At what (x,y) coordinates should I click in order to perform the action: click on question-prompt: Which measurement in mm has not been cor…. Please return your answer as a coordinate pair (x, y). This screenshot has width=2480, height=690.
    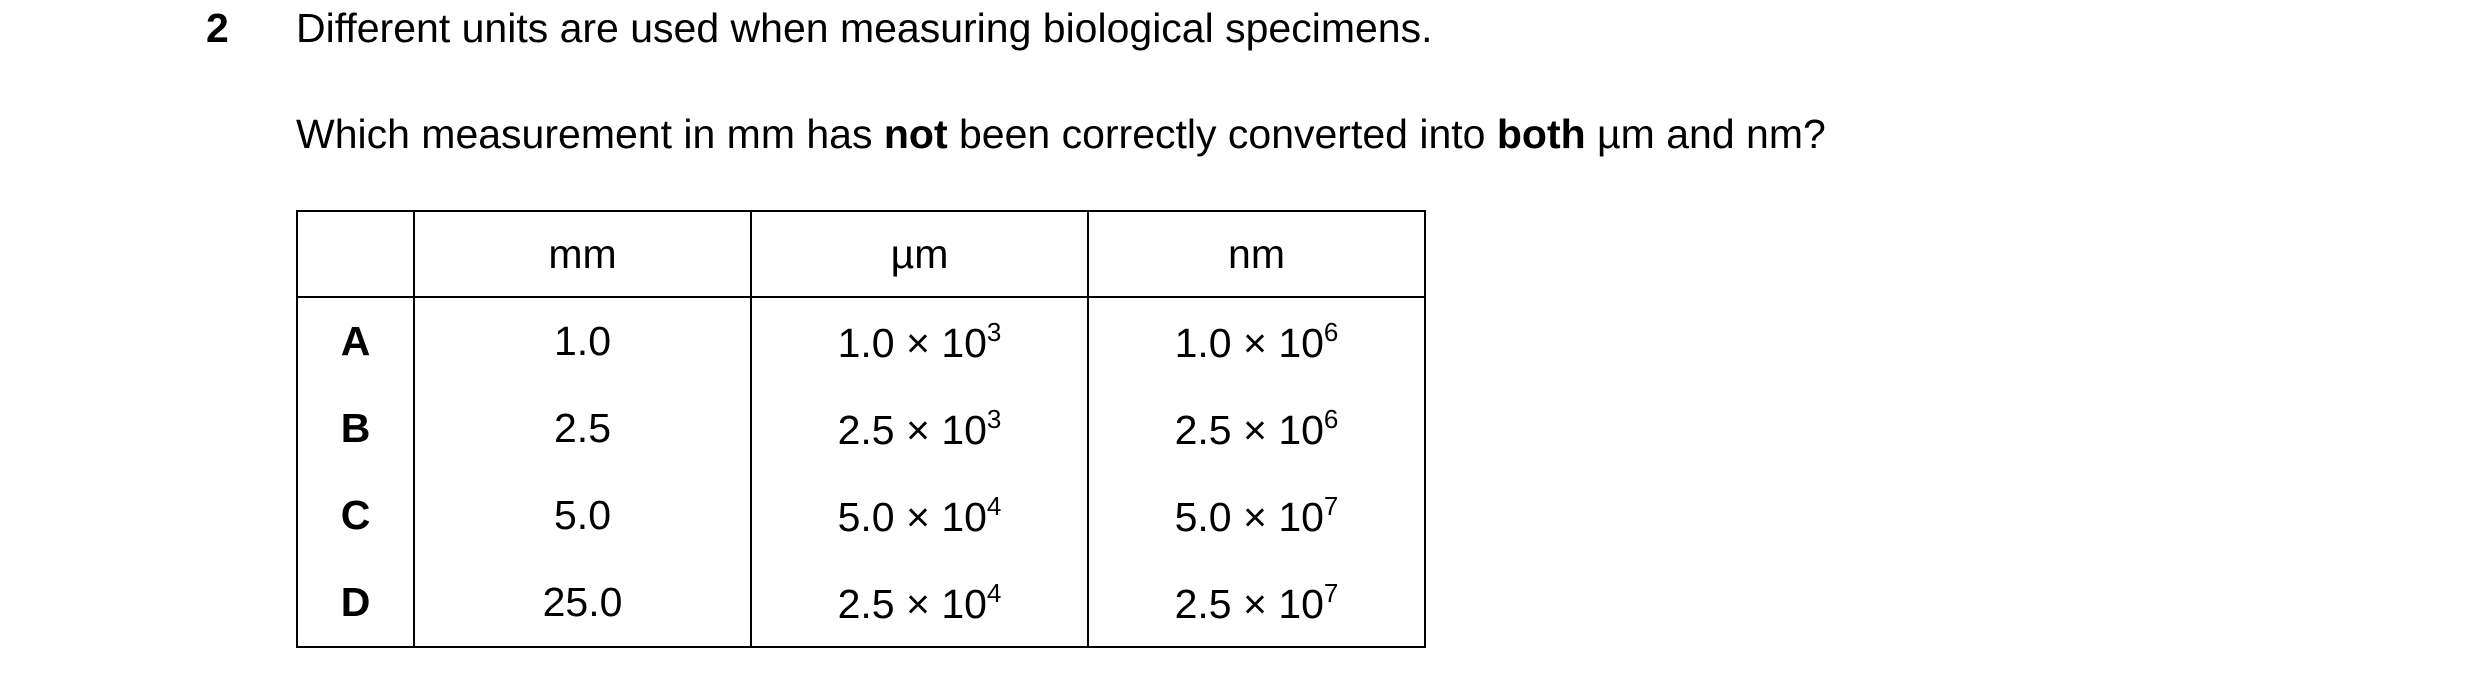
    Looking at the image, I should click on (1061, 134).